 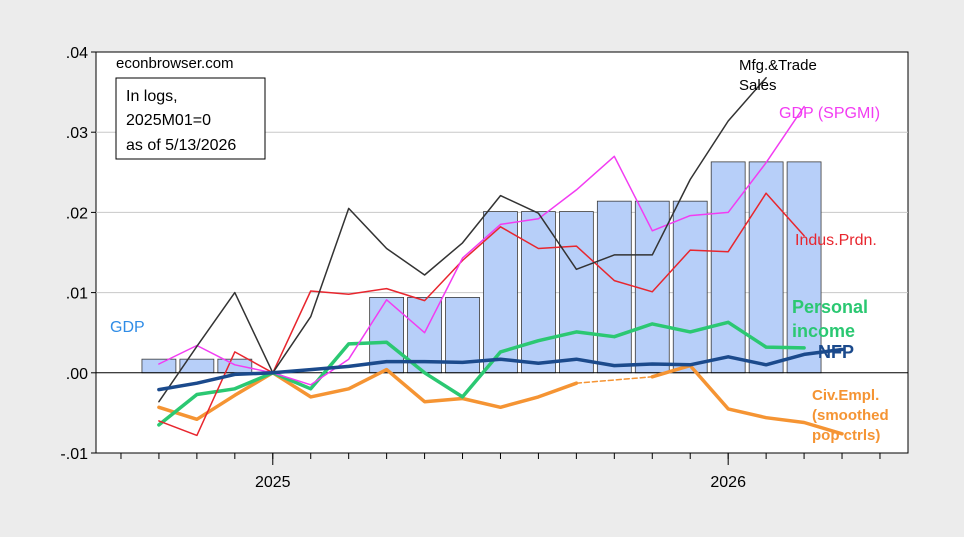 What do you see at coordinates (836, 352) in the screenshot?
I see `series-label-nfp: NFP` at bounding box center [836, 352].